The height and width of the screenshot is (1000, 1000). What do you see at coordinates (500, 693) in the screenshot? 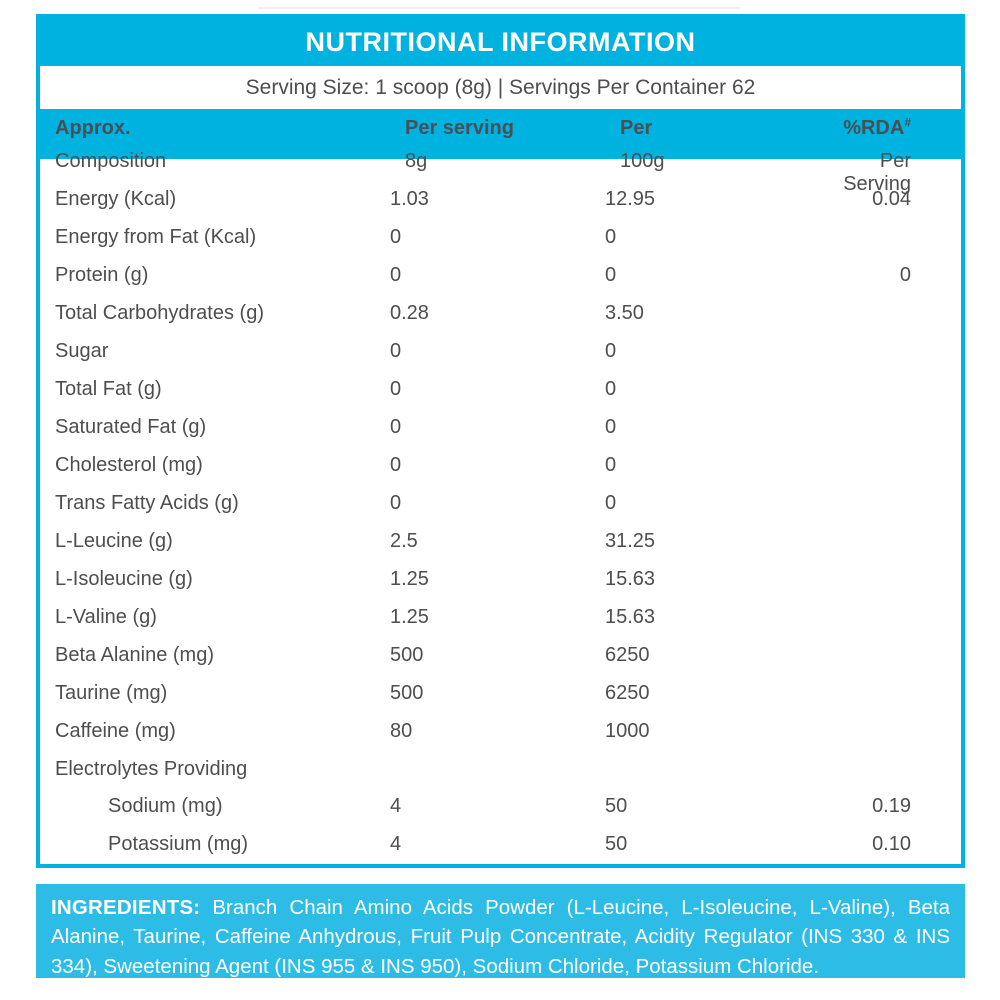
I see `table-row: Taurine (mg) 500 6250` at bounding box center [500, 693].